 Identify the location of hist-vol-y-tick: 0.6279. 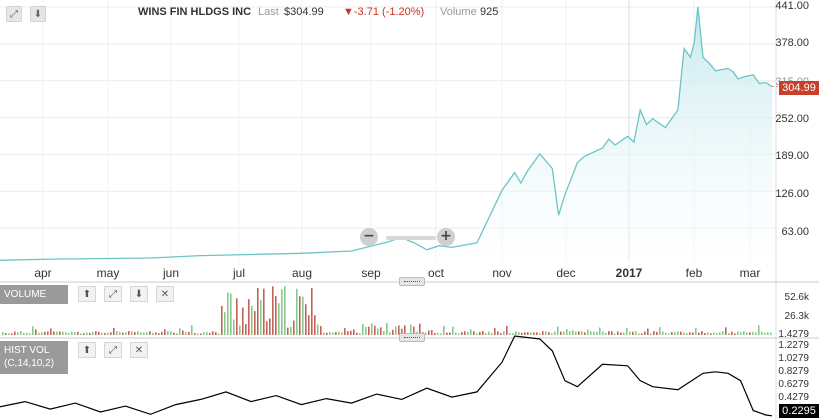
(793, 384).